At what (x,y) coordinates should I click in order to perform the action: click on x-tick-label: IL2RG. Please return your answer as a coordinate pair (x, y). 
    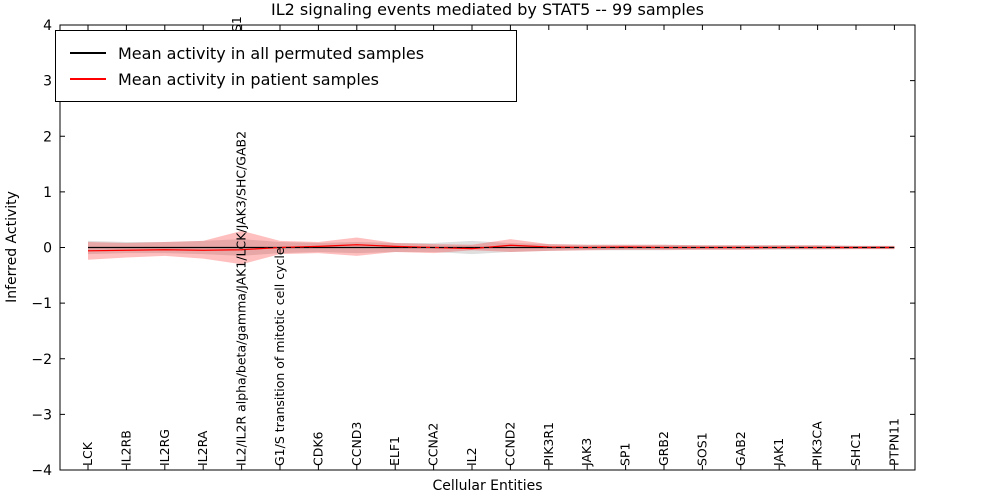
    Looking at the image, I should click on (164, 447).